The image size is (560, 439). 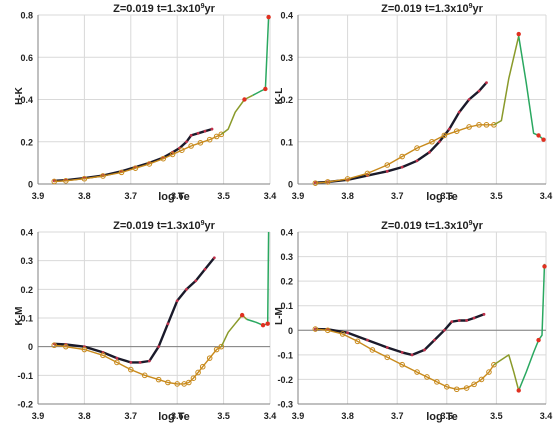 I want to click on x-tick-label: 3.7, so click(x=397, y=196).